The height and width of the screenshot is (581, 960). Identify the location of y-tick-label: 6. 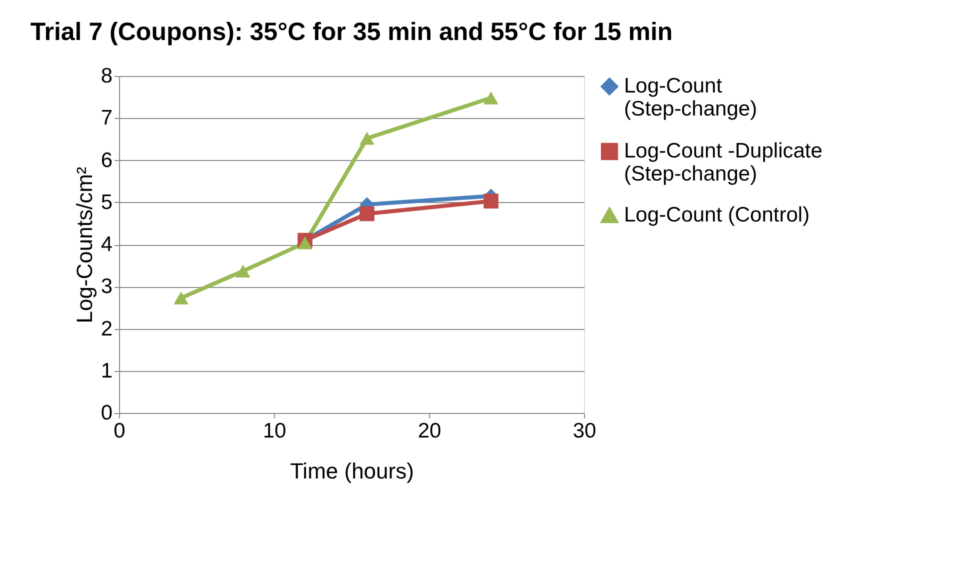
(106, 160).